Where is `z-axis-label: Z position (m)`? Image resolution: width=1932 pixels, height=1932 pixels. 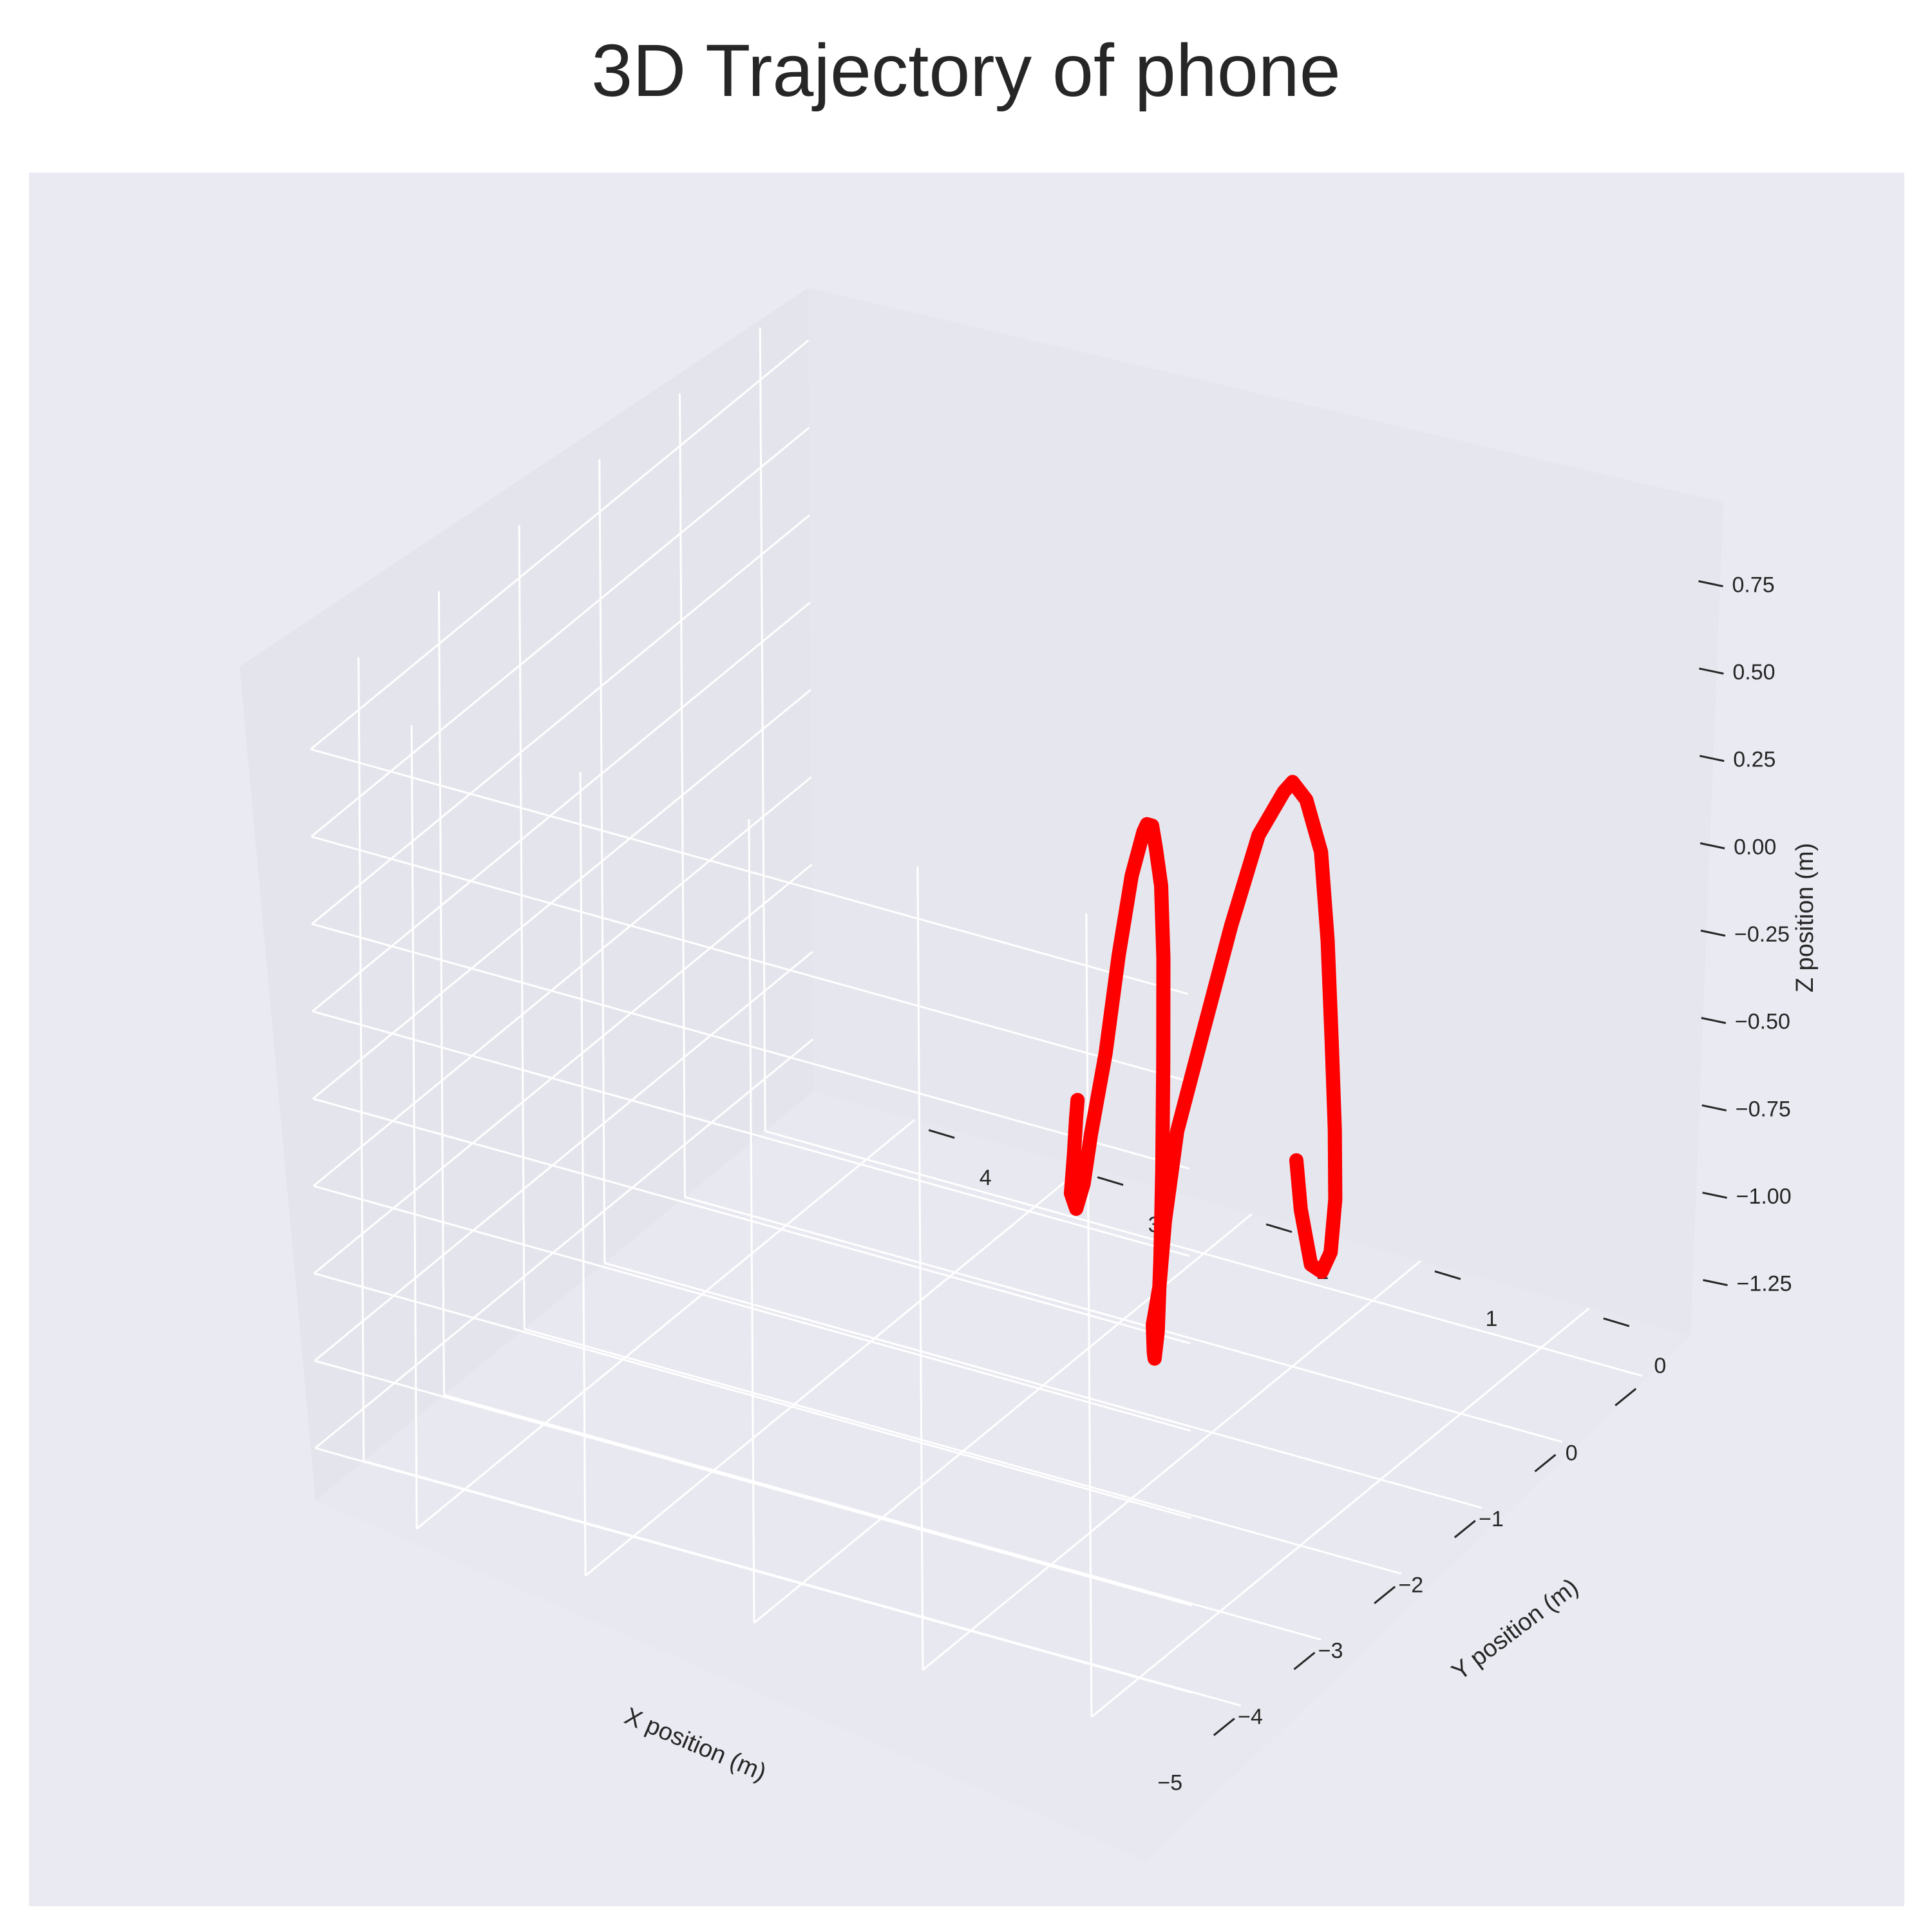 z-axis-label: Z position (m) is located at coordinates (1805, 917).